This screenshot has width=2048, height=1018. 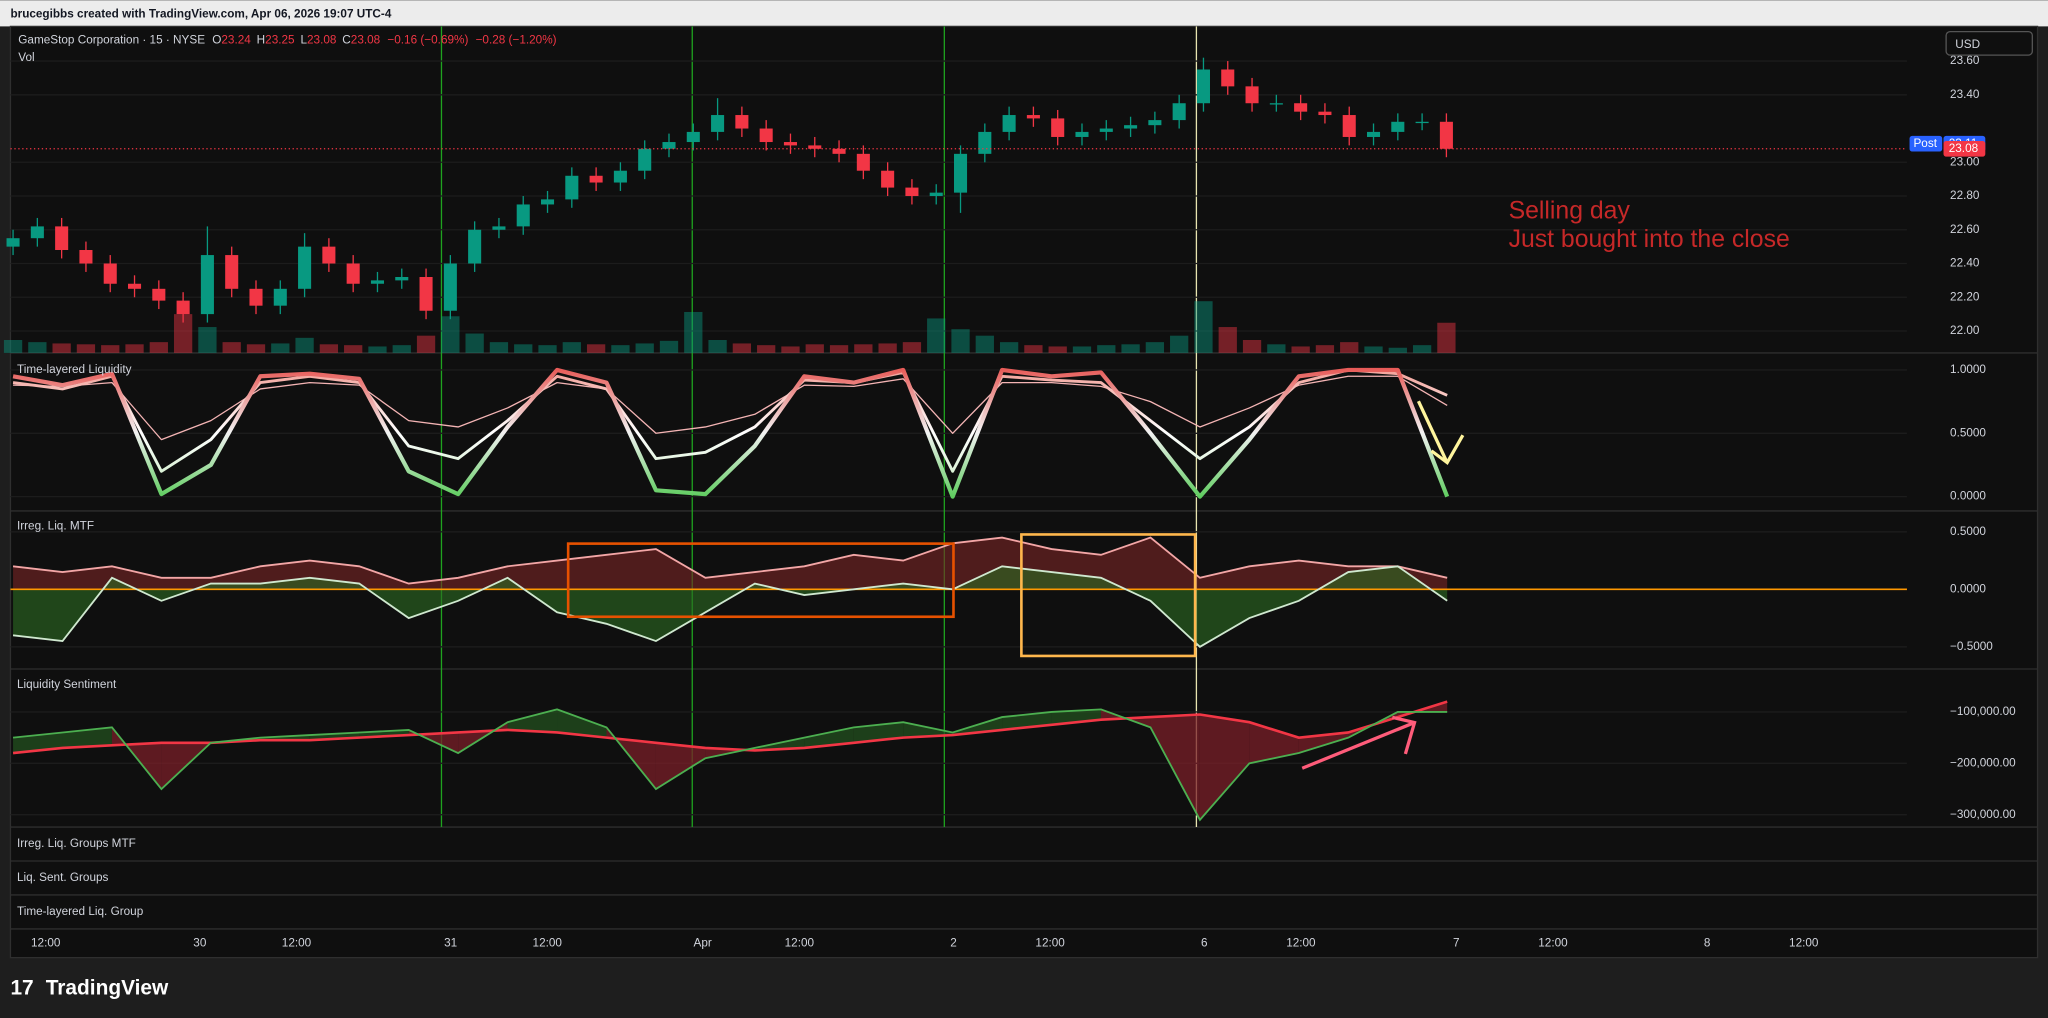 I want to click on collapsed-pane: Liq. Sent. Groups, so click(x=63, y=877).